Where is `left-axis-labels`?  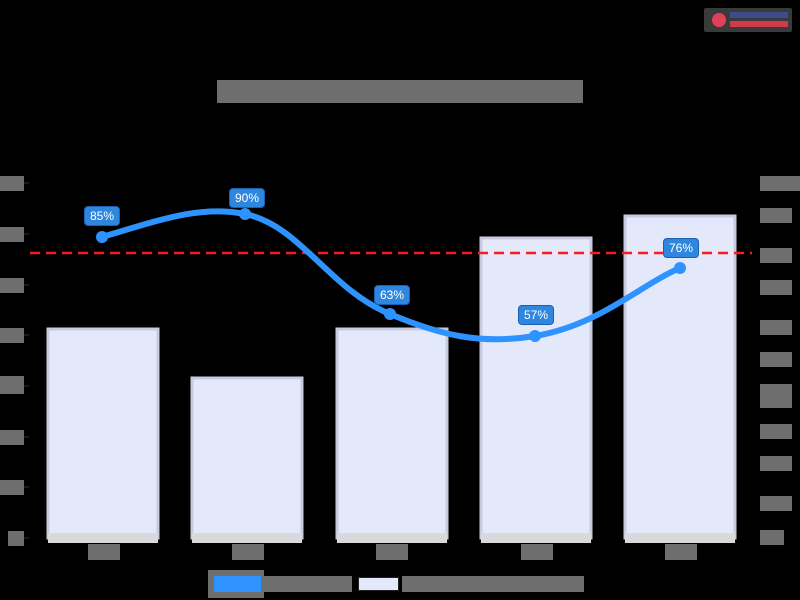
left-axis-labels is located at coordinates (12, 361).